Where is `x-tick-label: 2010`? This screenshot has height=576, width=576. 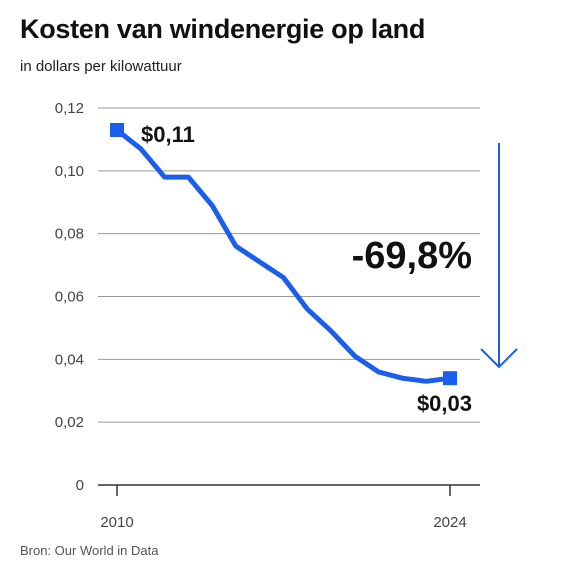
x-tick-label: 2010 is located at coordinates (116, 522).